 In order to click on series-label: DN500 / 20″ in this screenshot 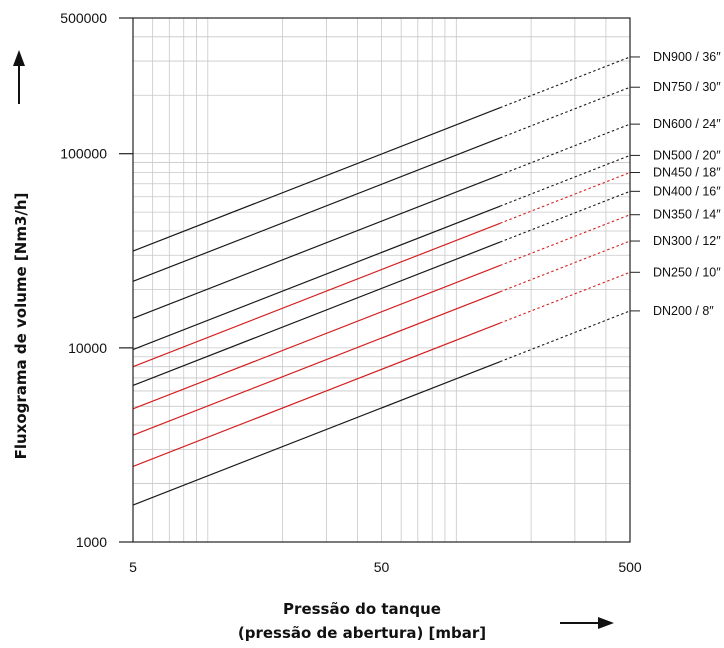, I will do `click(687, 155)`.